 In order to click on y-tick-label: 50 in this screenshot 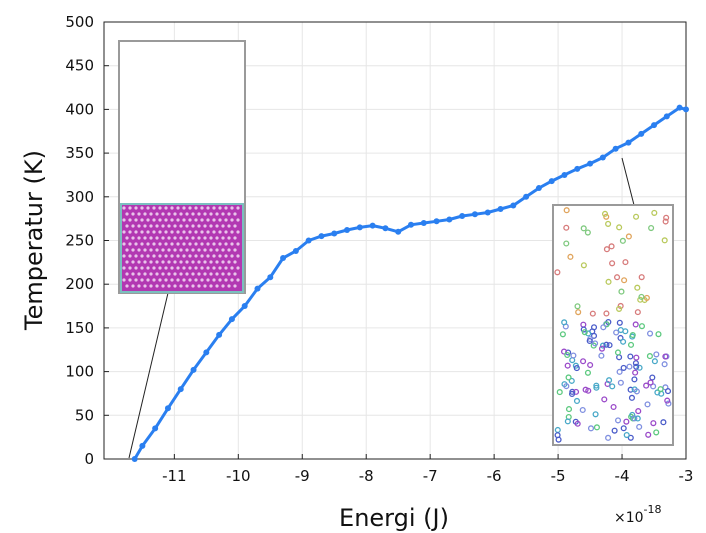, I will do `click(84, 415)`.